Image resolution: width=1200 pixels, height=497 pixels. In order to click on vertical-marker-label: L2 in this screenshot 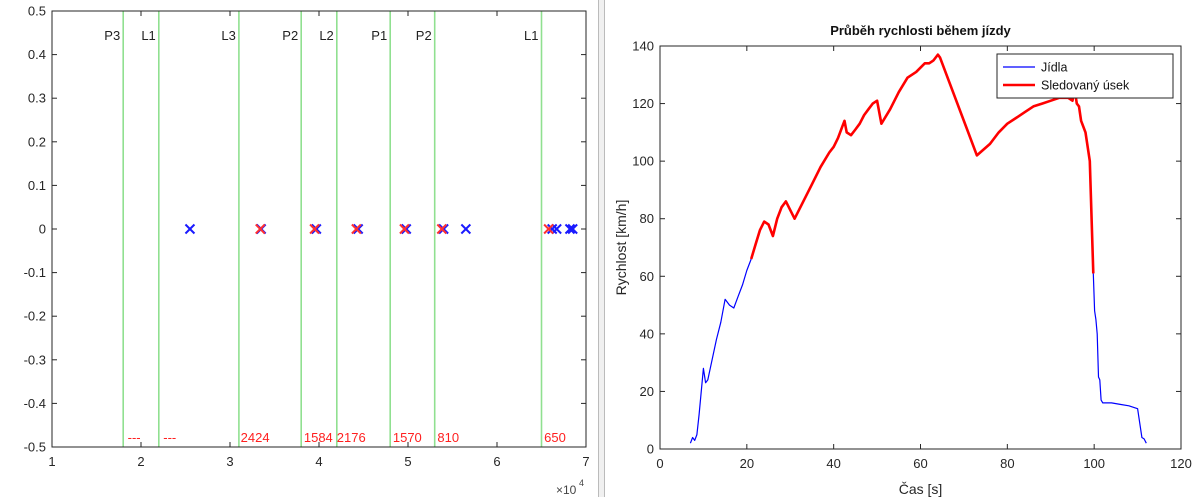, I will do `click(326, 35)`.